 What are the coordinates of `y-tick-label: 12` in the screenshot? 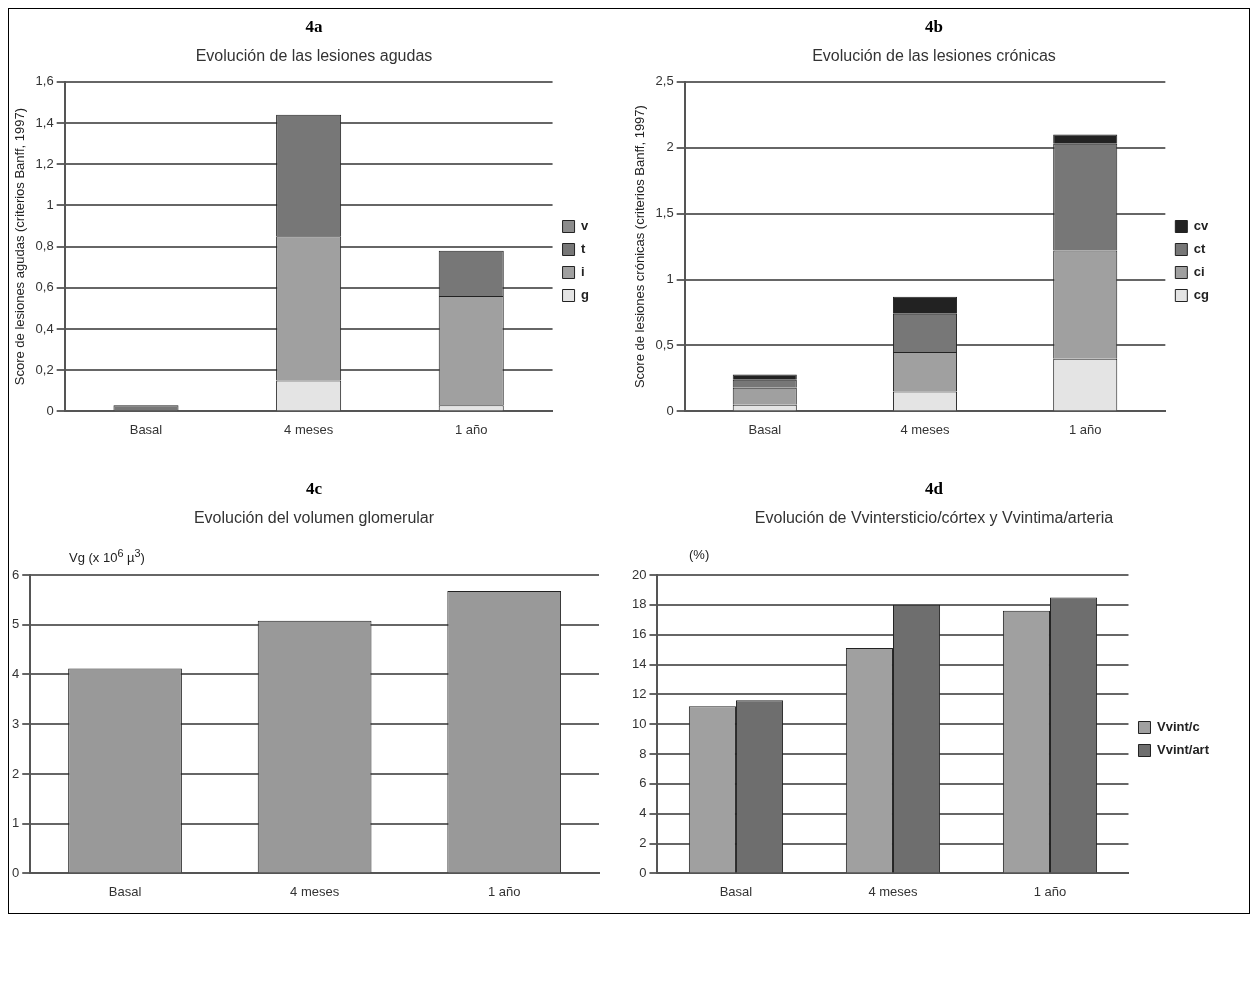 It's located at (639, 693).